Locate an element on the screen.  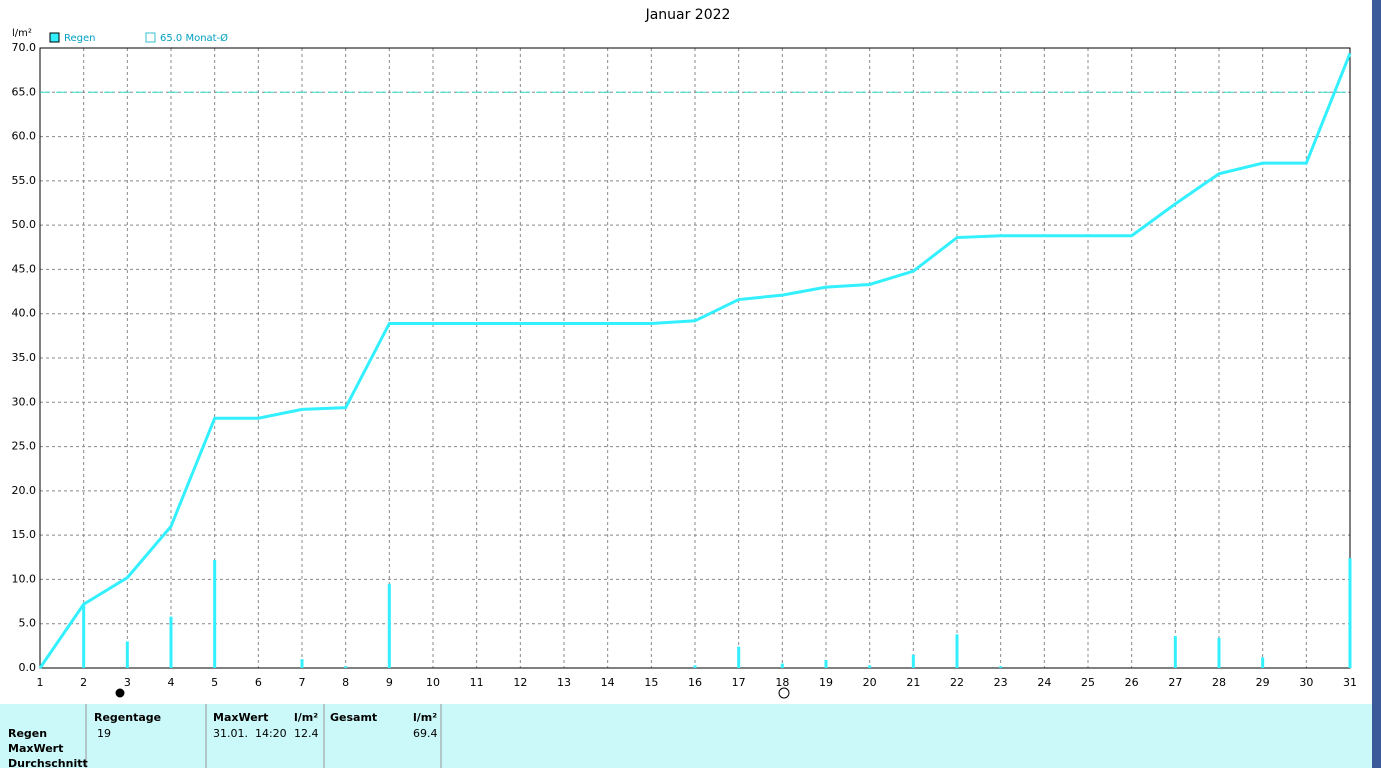
cell: 12.4 is located at coordinates (306, 733).